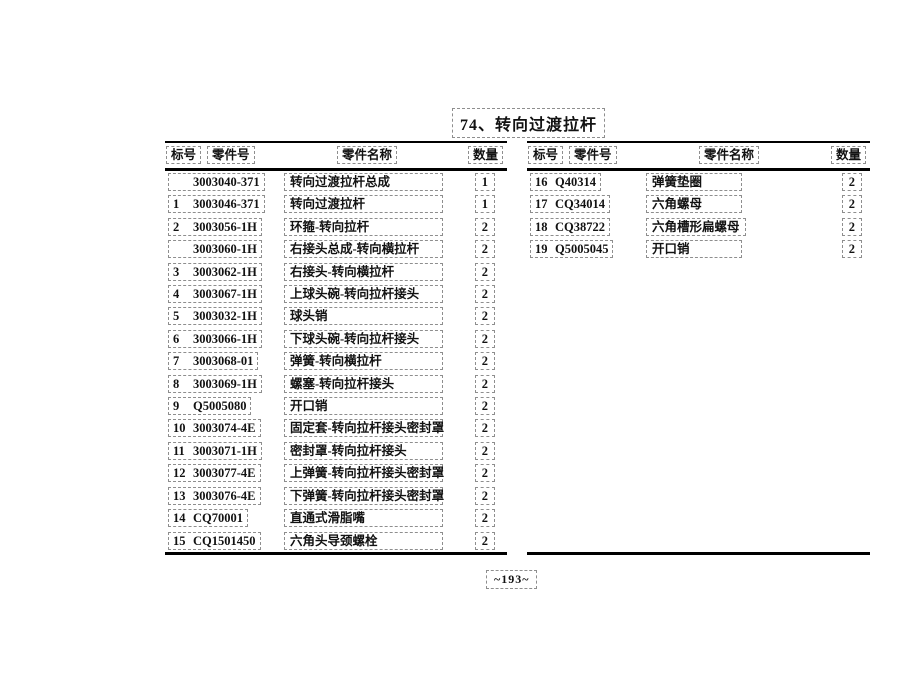  What do you see at coordinates (213, 361) in the screenshot?
I see `label-partnumber-cell: 7 3003068-01` at bounding box center [213, 361].